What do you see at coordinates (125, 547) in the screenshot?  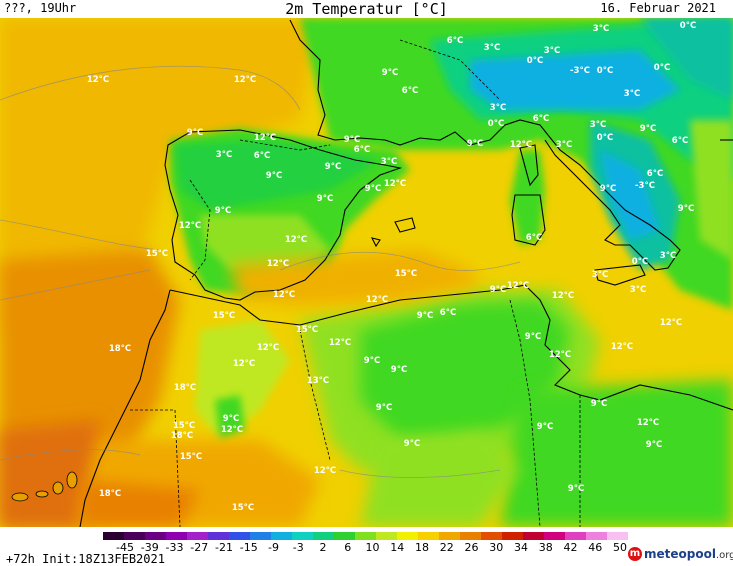 I see `color-scale-tick: -45` at bounding box center [125, 547].